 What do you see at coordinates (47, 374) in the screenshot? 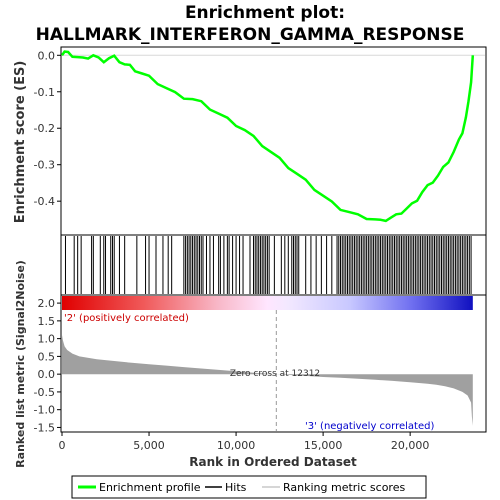
I see `metric-ytick-label: 0.0` at bounding box center [47, 374].